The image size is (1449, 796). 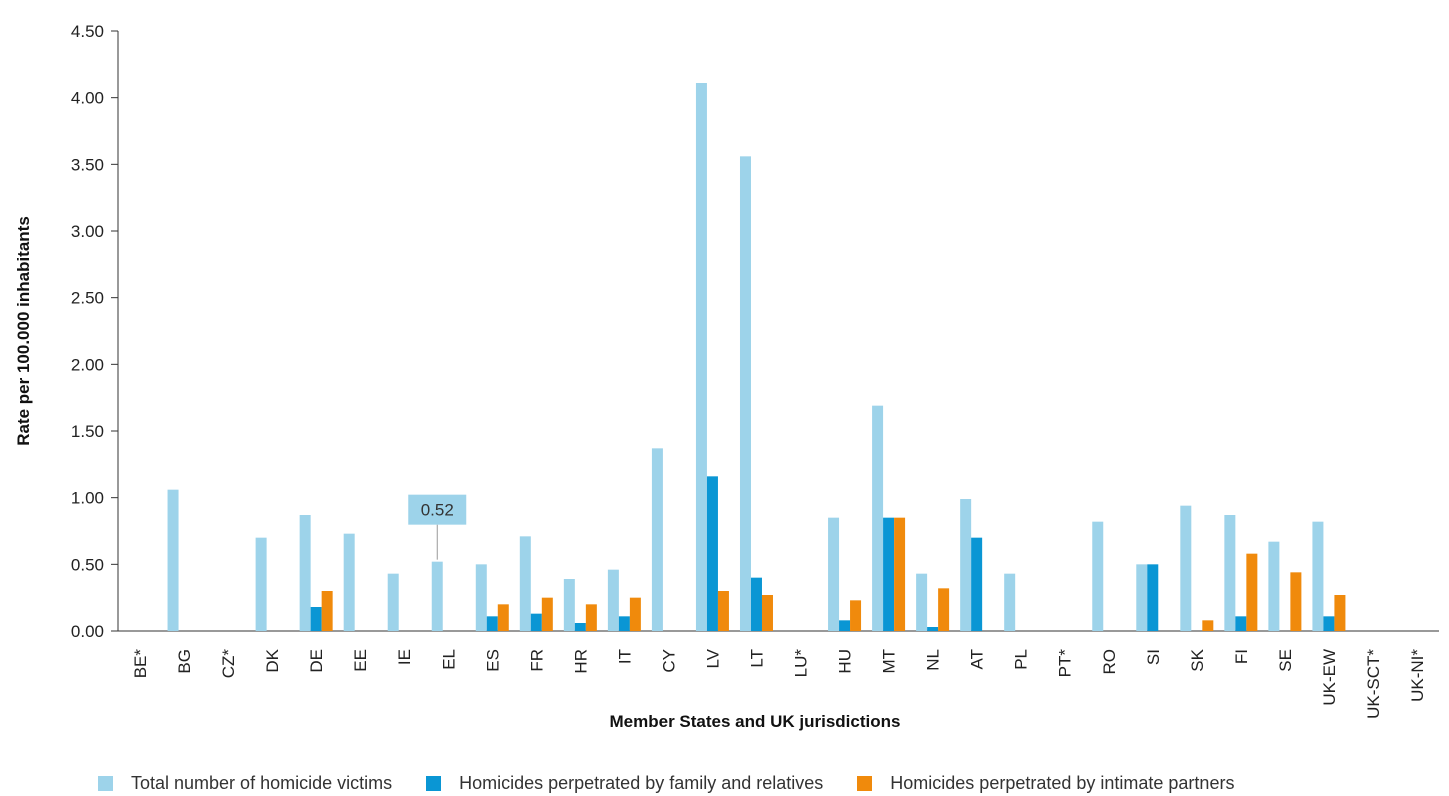 What do you see at coordinates (944, 609) in the screenshot?
I see `bar-nl-s3` at bounding box center [944, 609].